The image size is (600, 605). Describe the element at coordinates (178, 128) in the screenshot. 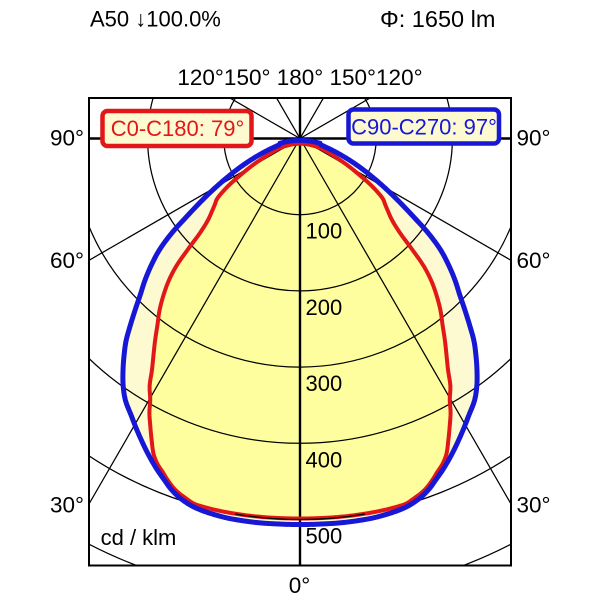

I see `svg-text: C0-C180: 79°` at that location.